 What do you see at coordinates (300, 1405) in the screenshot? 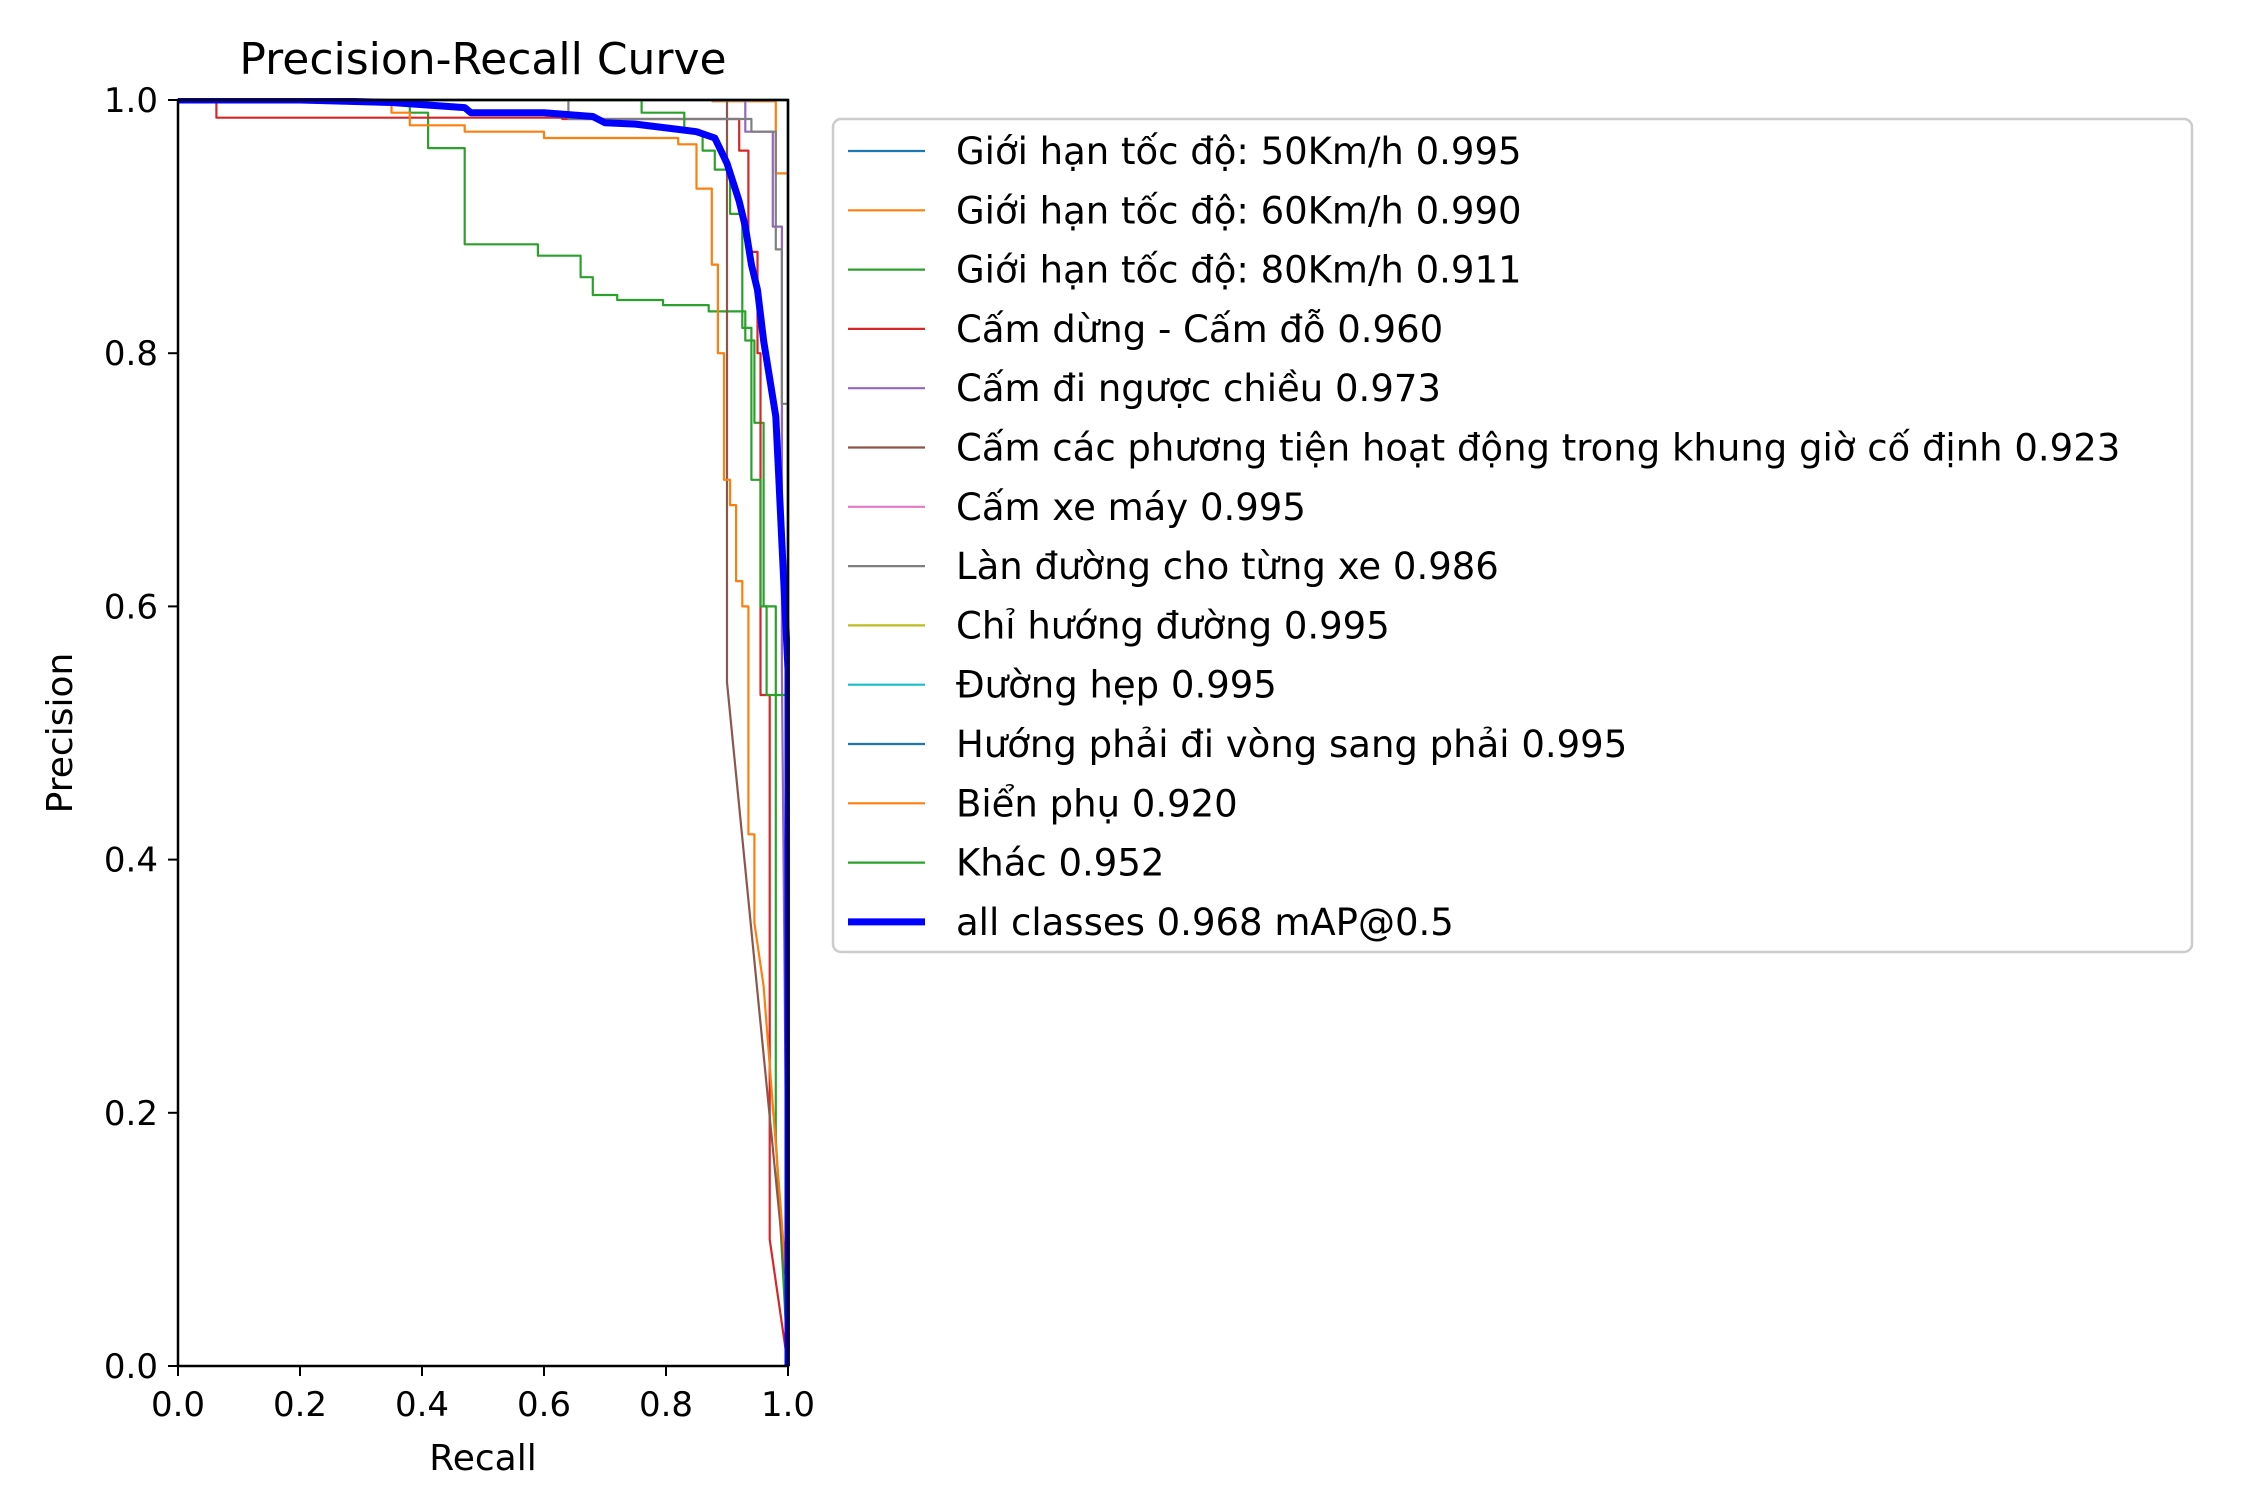
I see `x-tick-label: 0.2` at bounding box center [300, 1405].